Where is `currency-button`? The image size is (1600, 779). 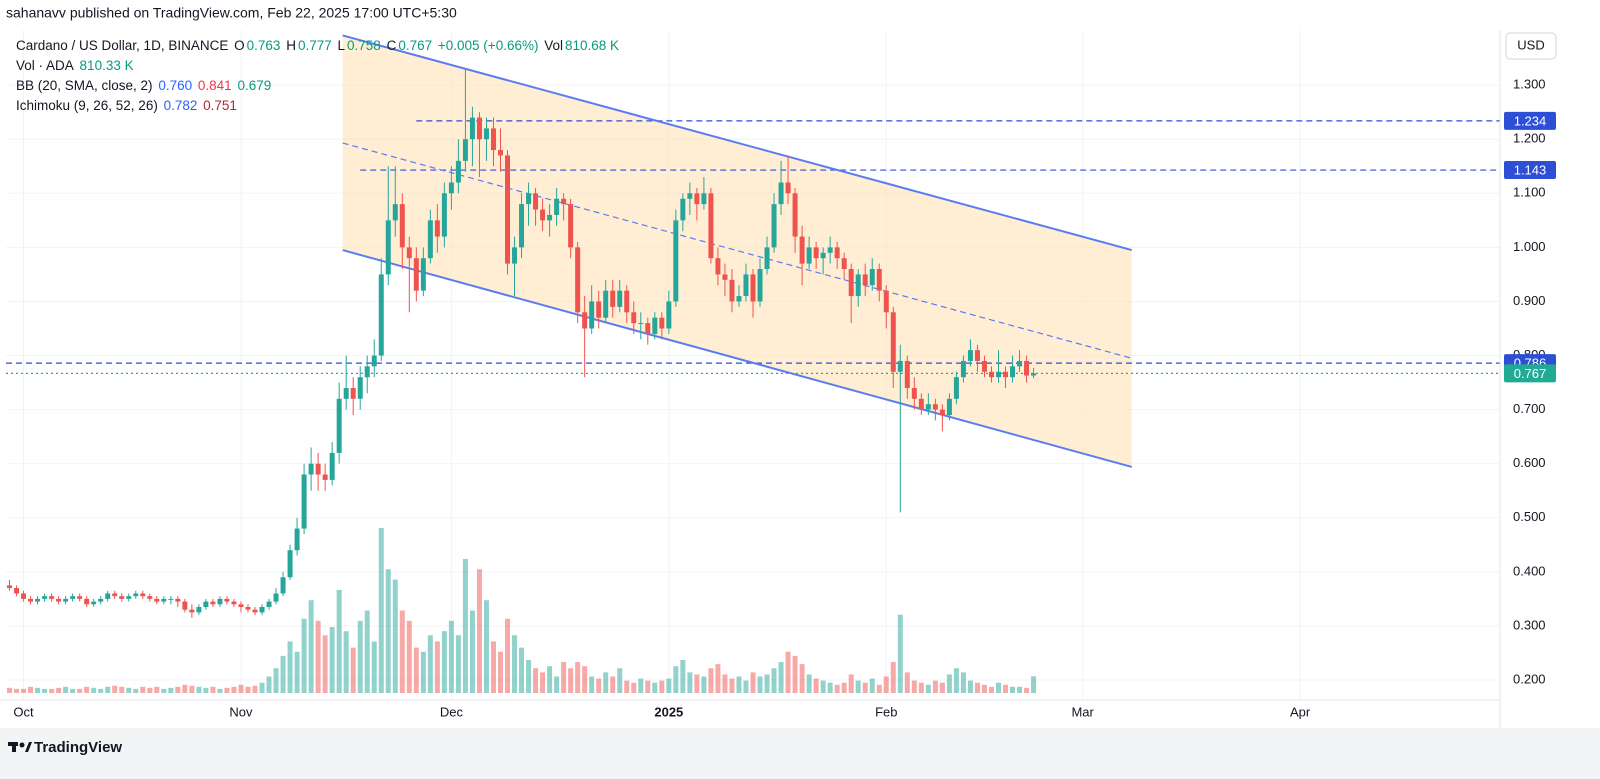
currency-button is located at coordinates (1531, 46).